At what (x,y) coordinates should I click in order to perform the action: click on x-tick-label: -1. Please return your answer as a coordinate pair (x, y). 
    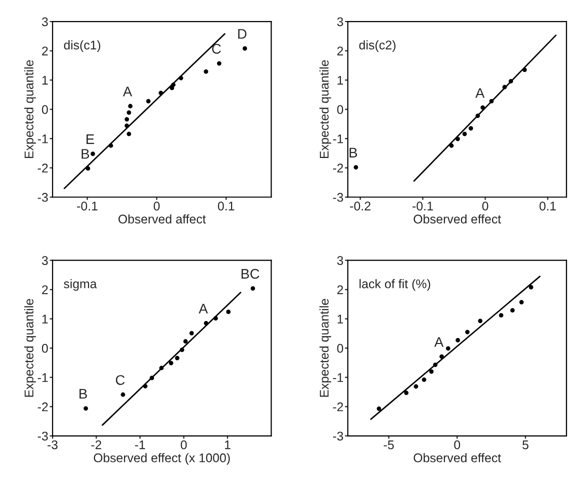
    Looking at the image, I should click on (140, 445).